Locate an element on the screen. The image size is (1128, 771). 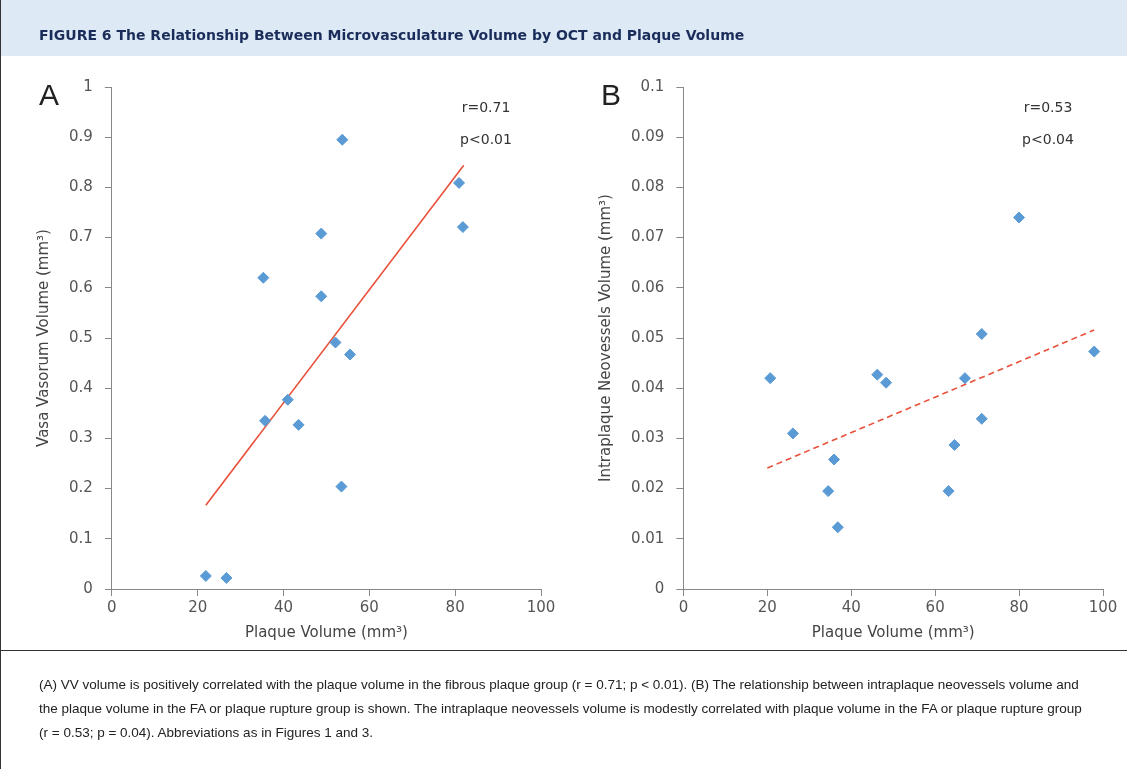
annotation: p<0.01 is located at coordinates (486, 139).